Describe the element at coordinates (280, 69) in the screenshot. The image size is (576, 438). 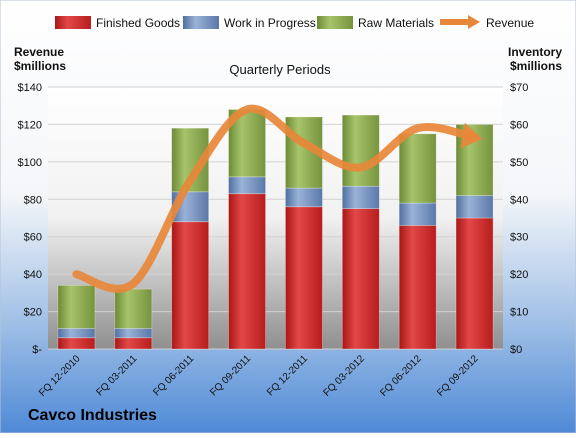
I see `chart-subtitle: Quarterly Periods` at that location.